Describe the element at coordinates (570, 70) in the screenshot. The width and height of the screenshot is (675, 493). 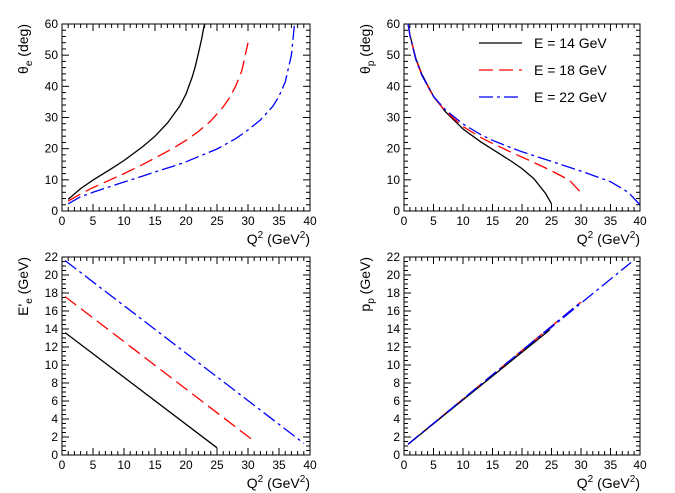
I see `legend-label-e18gev: E = 18 GeV` at that location.